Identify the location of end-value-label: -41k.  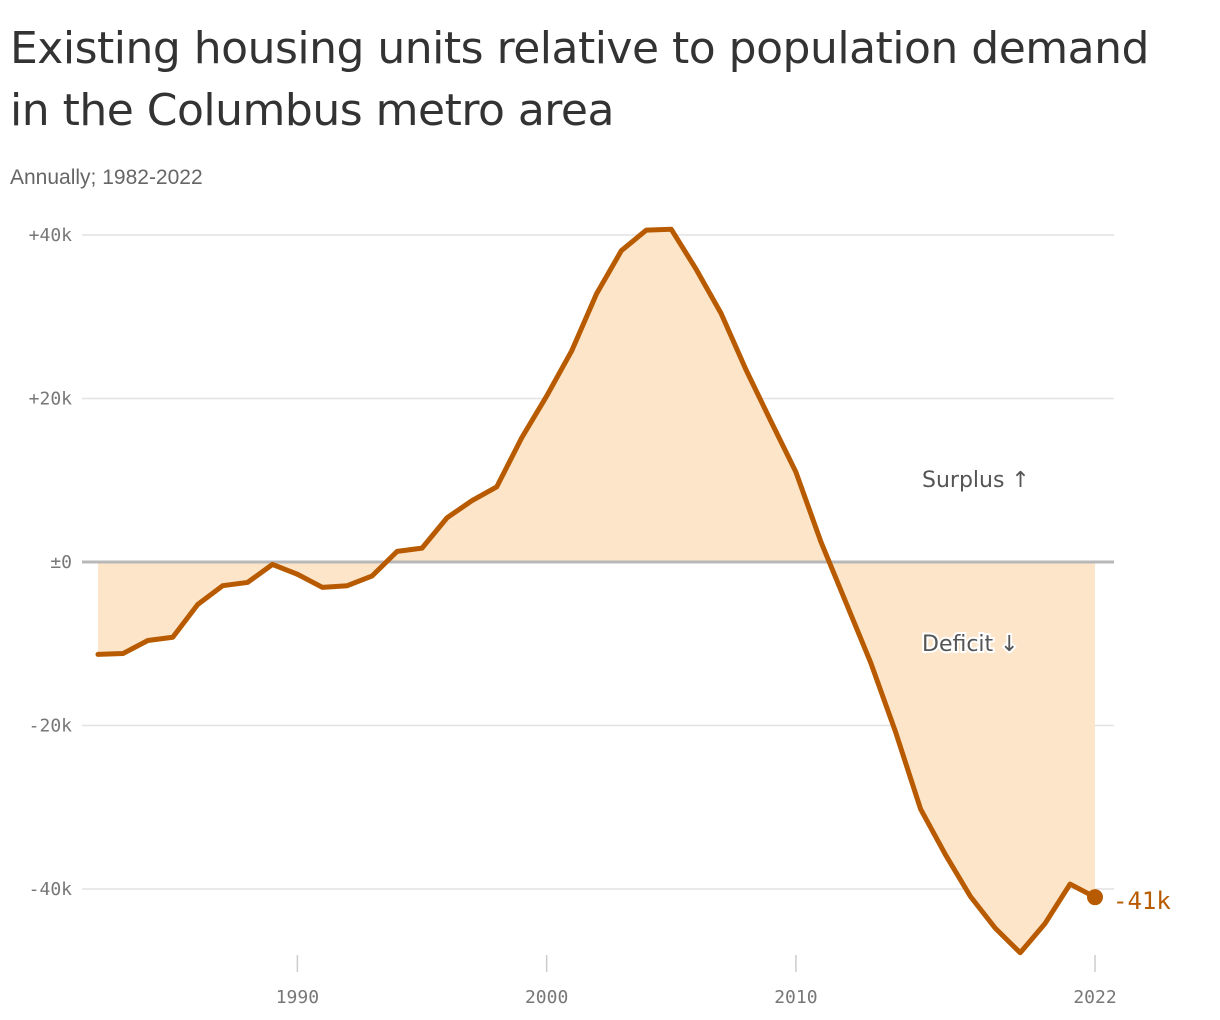
(1142, 901).